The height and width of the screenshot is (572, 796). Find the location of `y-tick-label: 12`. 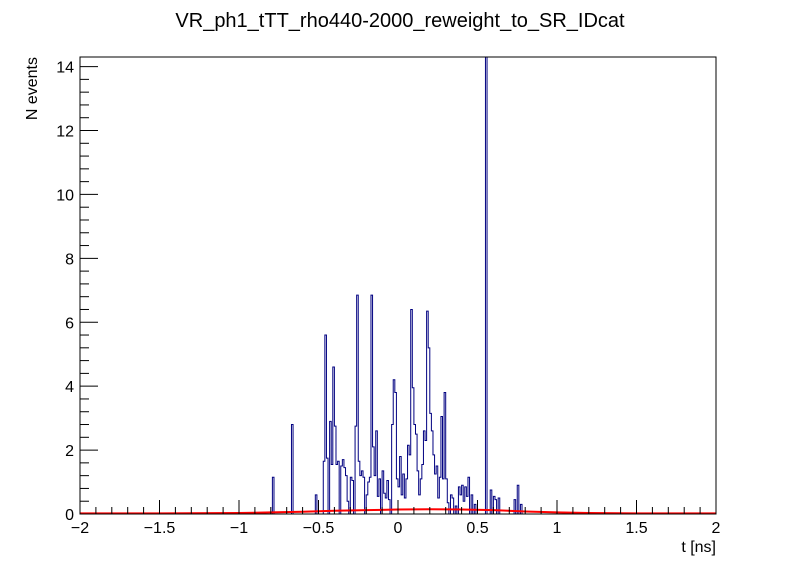

y-tick-label: 12 is located at coordinates (65, 132).